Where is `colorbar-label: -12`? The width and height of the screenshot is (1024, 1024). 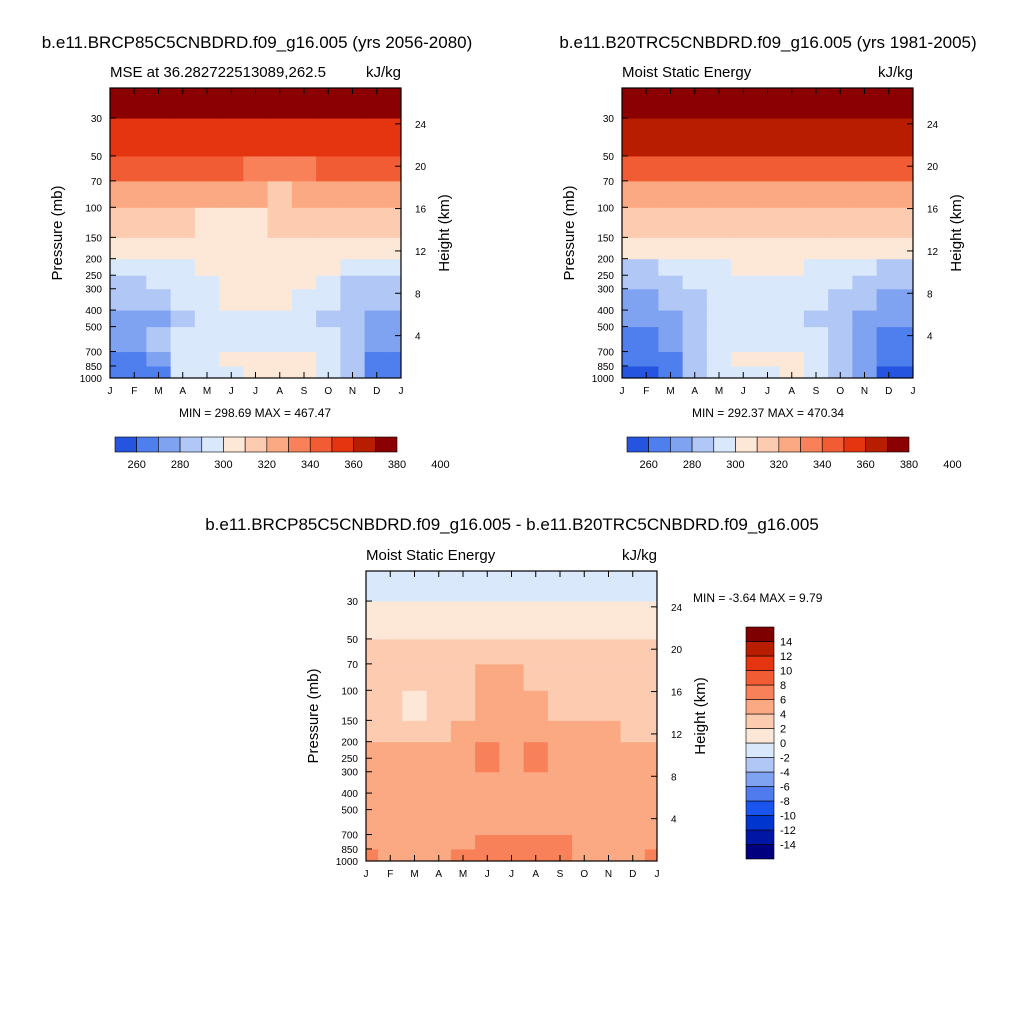
colorbar-label: -12 is located at coordinates (788, 831).